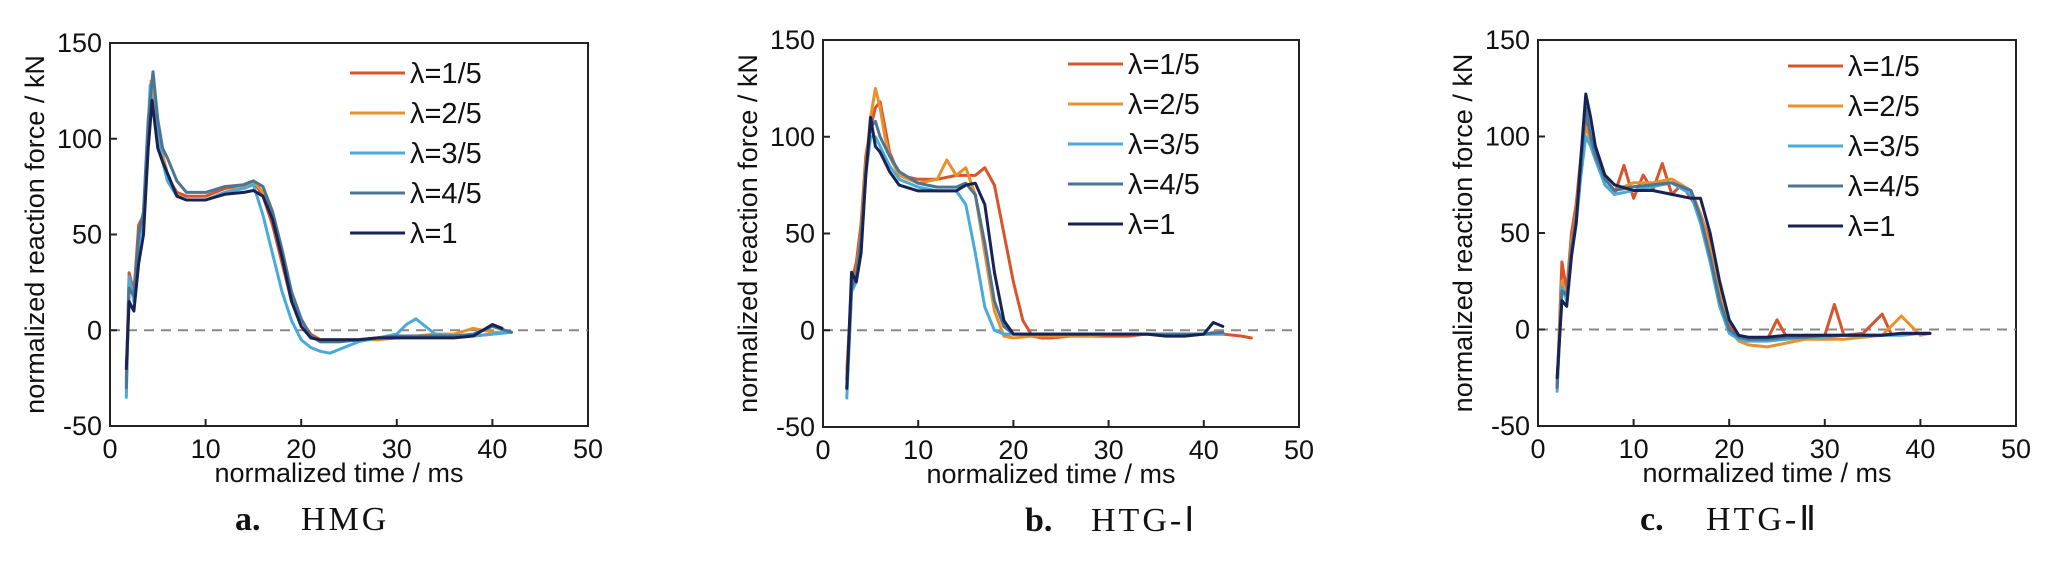 This screenshot has width=2054, height=572. Describe the element at coordinates (1762, 519) in the screenshot. I see `panel-caption-name: HTG-Ⅱ` at that location.